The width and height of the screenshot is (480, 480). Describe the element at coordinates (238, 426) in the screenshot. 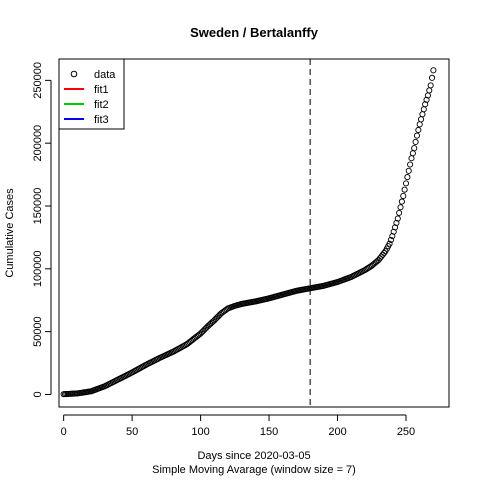

I see `x-axis: 0 50 100 150 200 250` at that location.